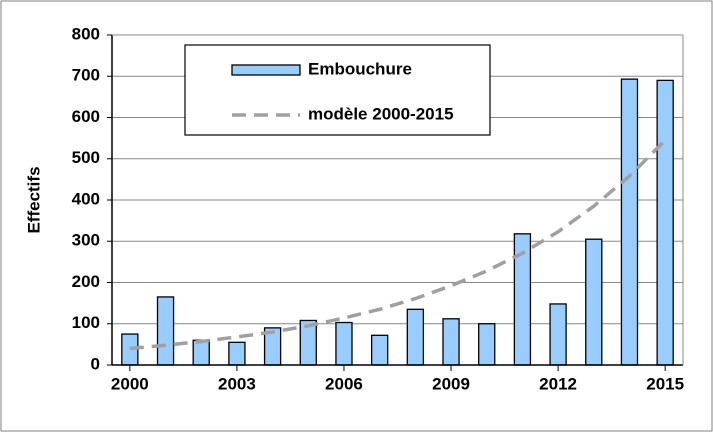 The height and width of the screenshot is (432, 713). I want to click on x-tick-label: 2015, so click(665, 383).